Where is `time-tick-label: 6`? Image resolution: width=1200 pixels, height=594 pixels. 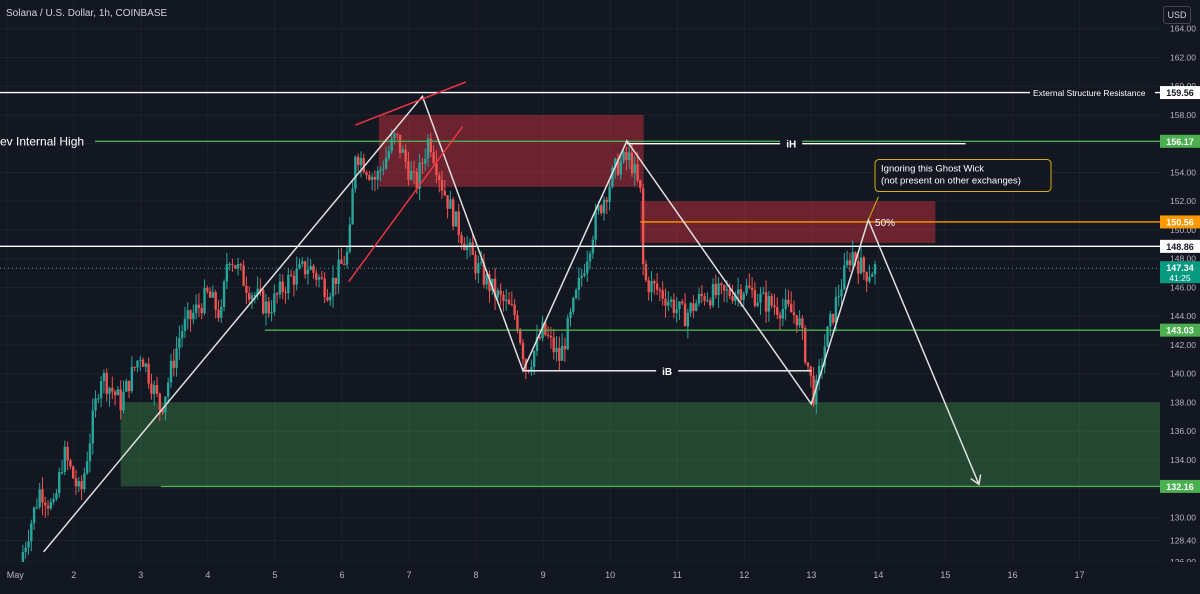
time-tick-label: 6 is located at coordinates (341, 575).